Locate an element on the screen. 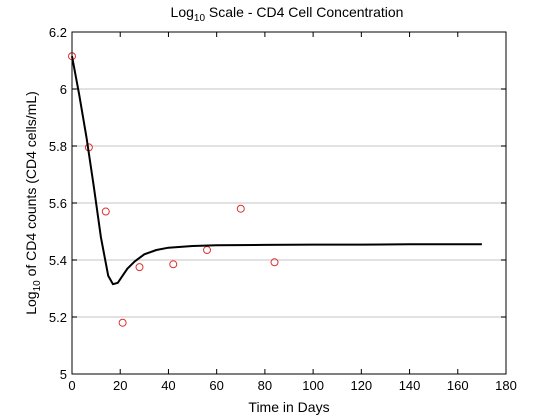 The height and width of the screenshot is (420, 560). y-tick-label: 6.2 is located at coordinates (58, 32).